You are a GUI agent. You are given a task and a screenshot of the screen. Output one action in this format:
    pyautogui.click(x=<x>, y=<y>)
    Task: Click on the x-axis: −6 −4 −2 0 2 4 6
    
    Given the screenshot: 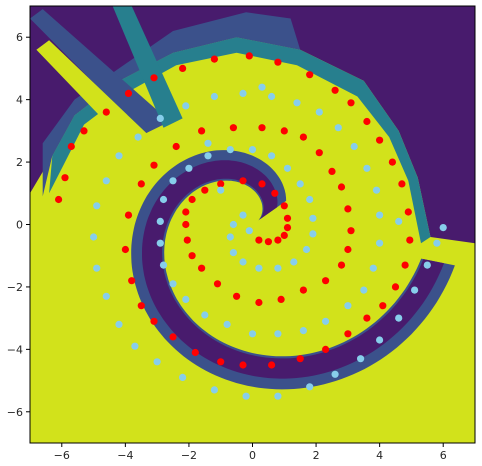 What is the action you would take?
    pyautogui.click(x=250, y=452)
    